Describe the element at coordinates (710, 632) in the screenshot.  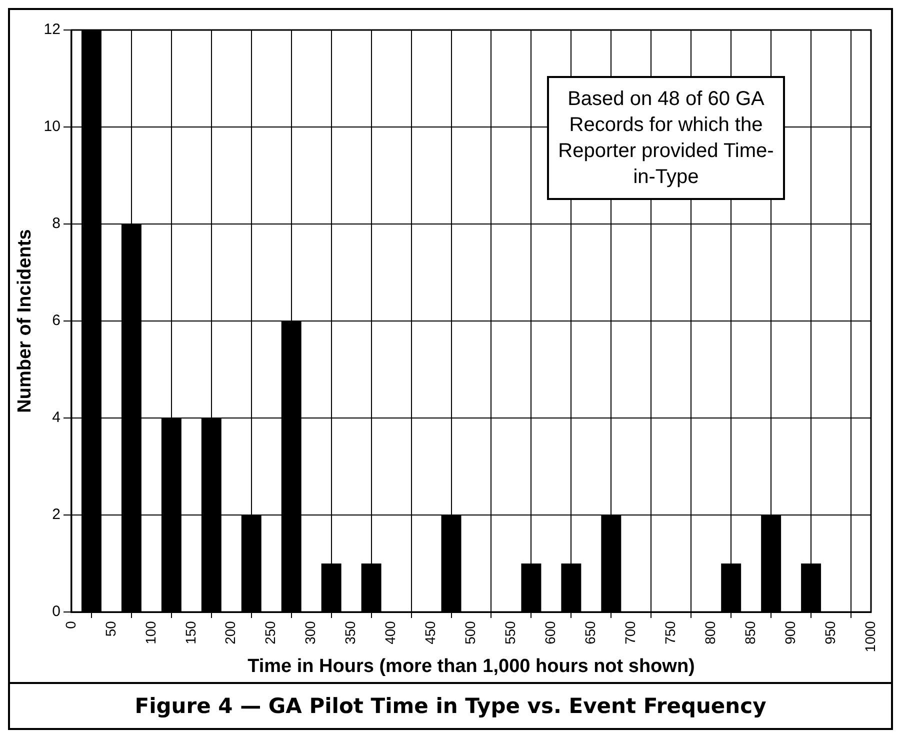
I see `x-tick-label: 800` at that location.